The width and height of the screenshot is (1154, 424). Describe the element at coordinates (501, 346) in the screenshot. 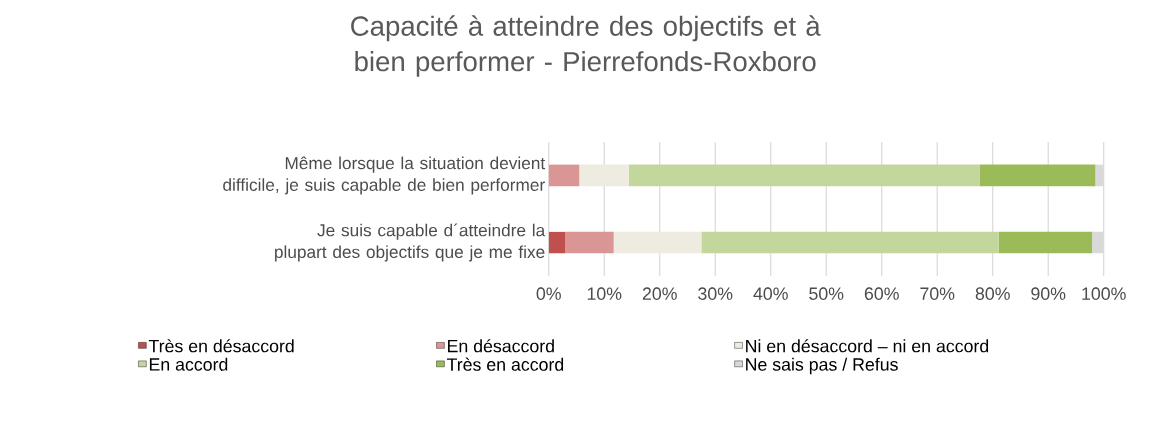

I see `legend-label: En désaccord` at that location.